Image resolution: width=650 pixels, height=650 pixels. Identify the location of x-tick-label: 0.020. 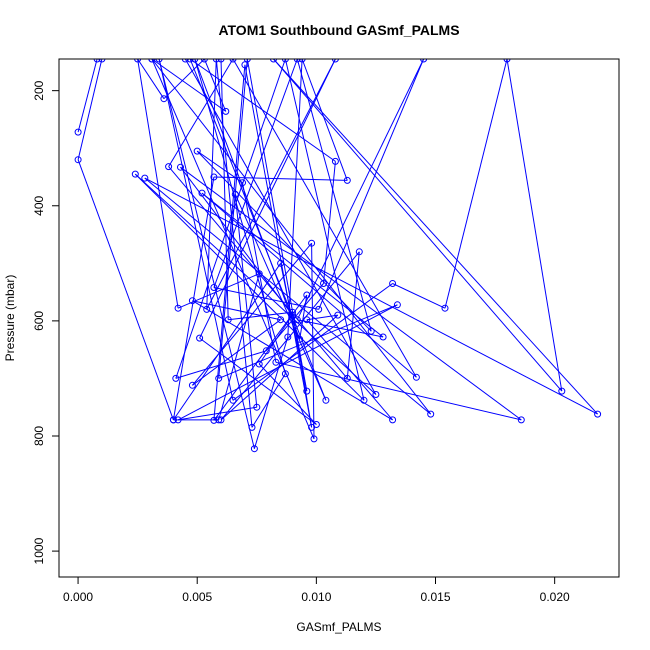
(555, 597).